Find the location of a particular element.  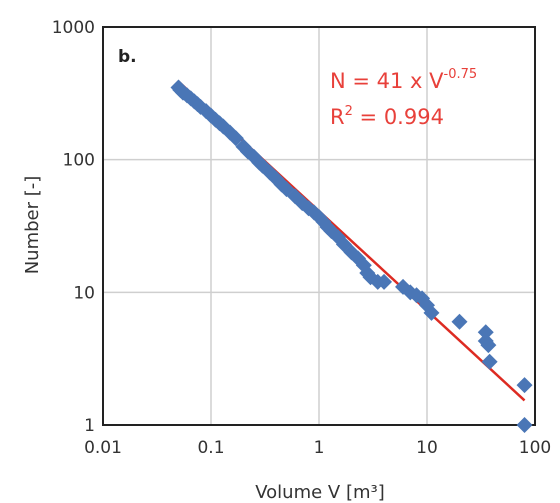

x-tick-label: 0.01 is located at coordinates (103, 448).